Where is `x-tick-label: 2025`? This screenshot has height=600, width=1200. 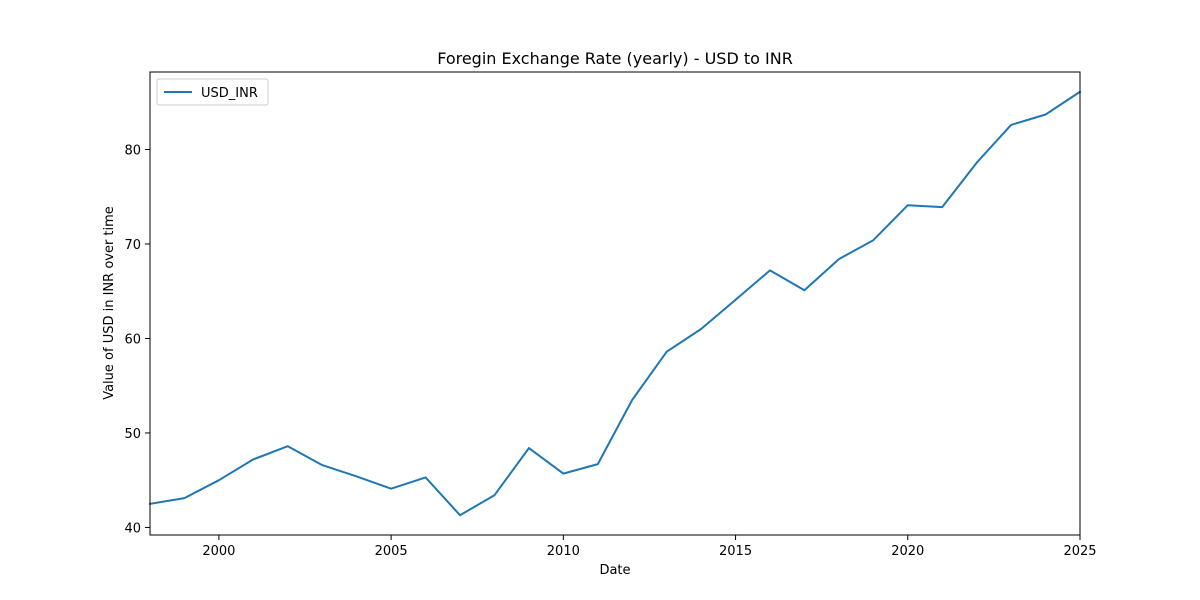
x-tick-label: 2025 is located at coordinates (1079, 551).